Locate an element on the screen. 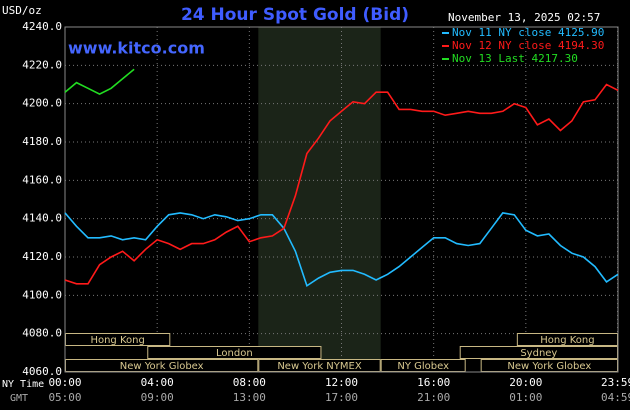  y-tick-label: 4160.0 is located at coordinates (42, 179).